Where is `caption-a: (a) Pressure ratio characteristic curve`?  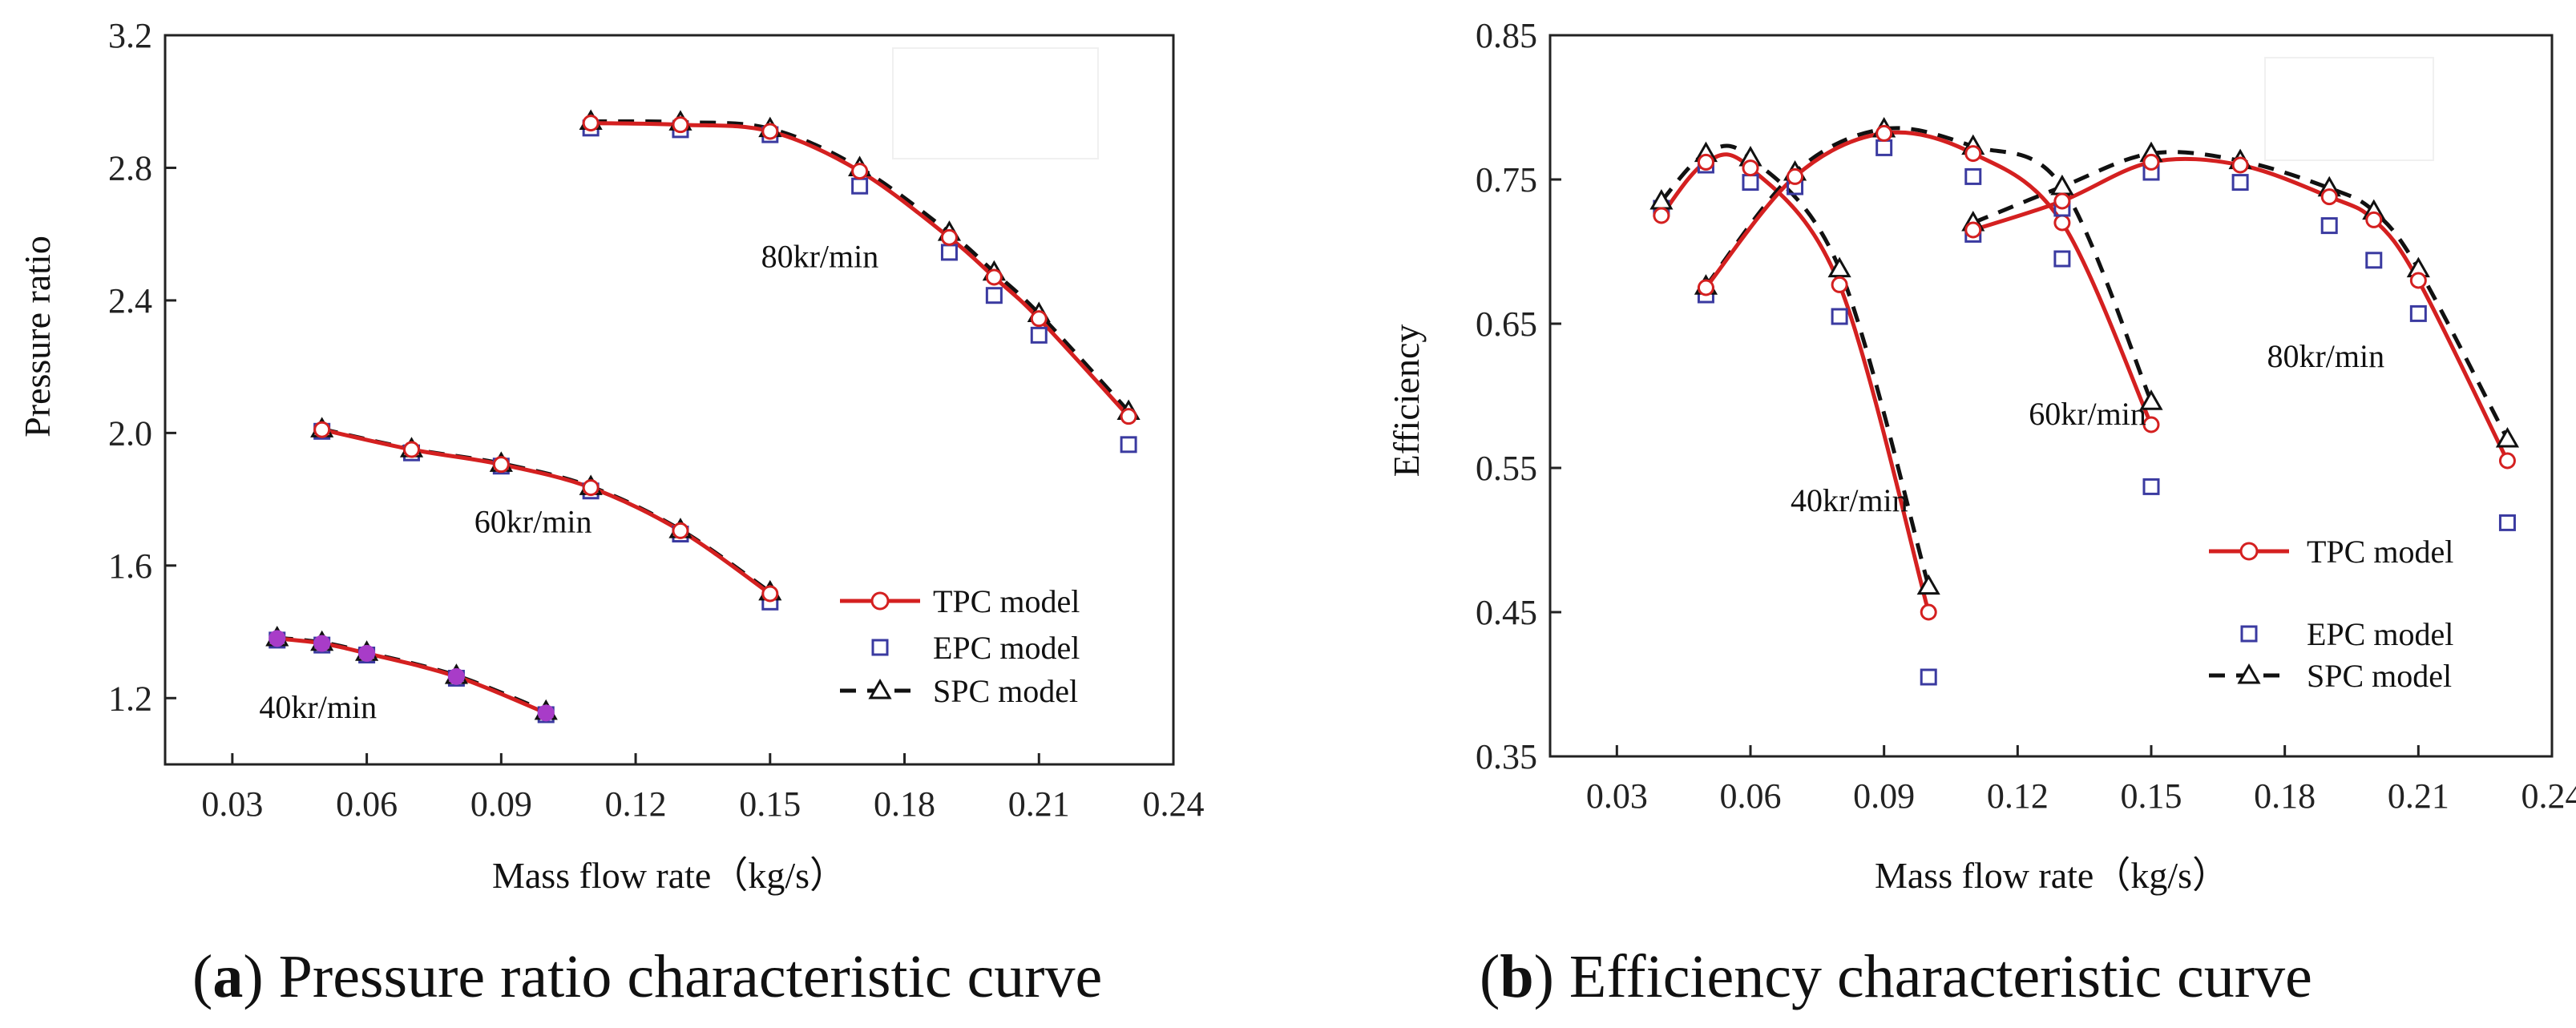
caption-a: (a) Pressure ratio characteristic curve is located at coordinates (647, 977).